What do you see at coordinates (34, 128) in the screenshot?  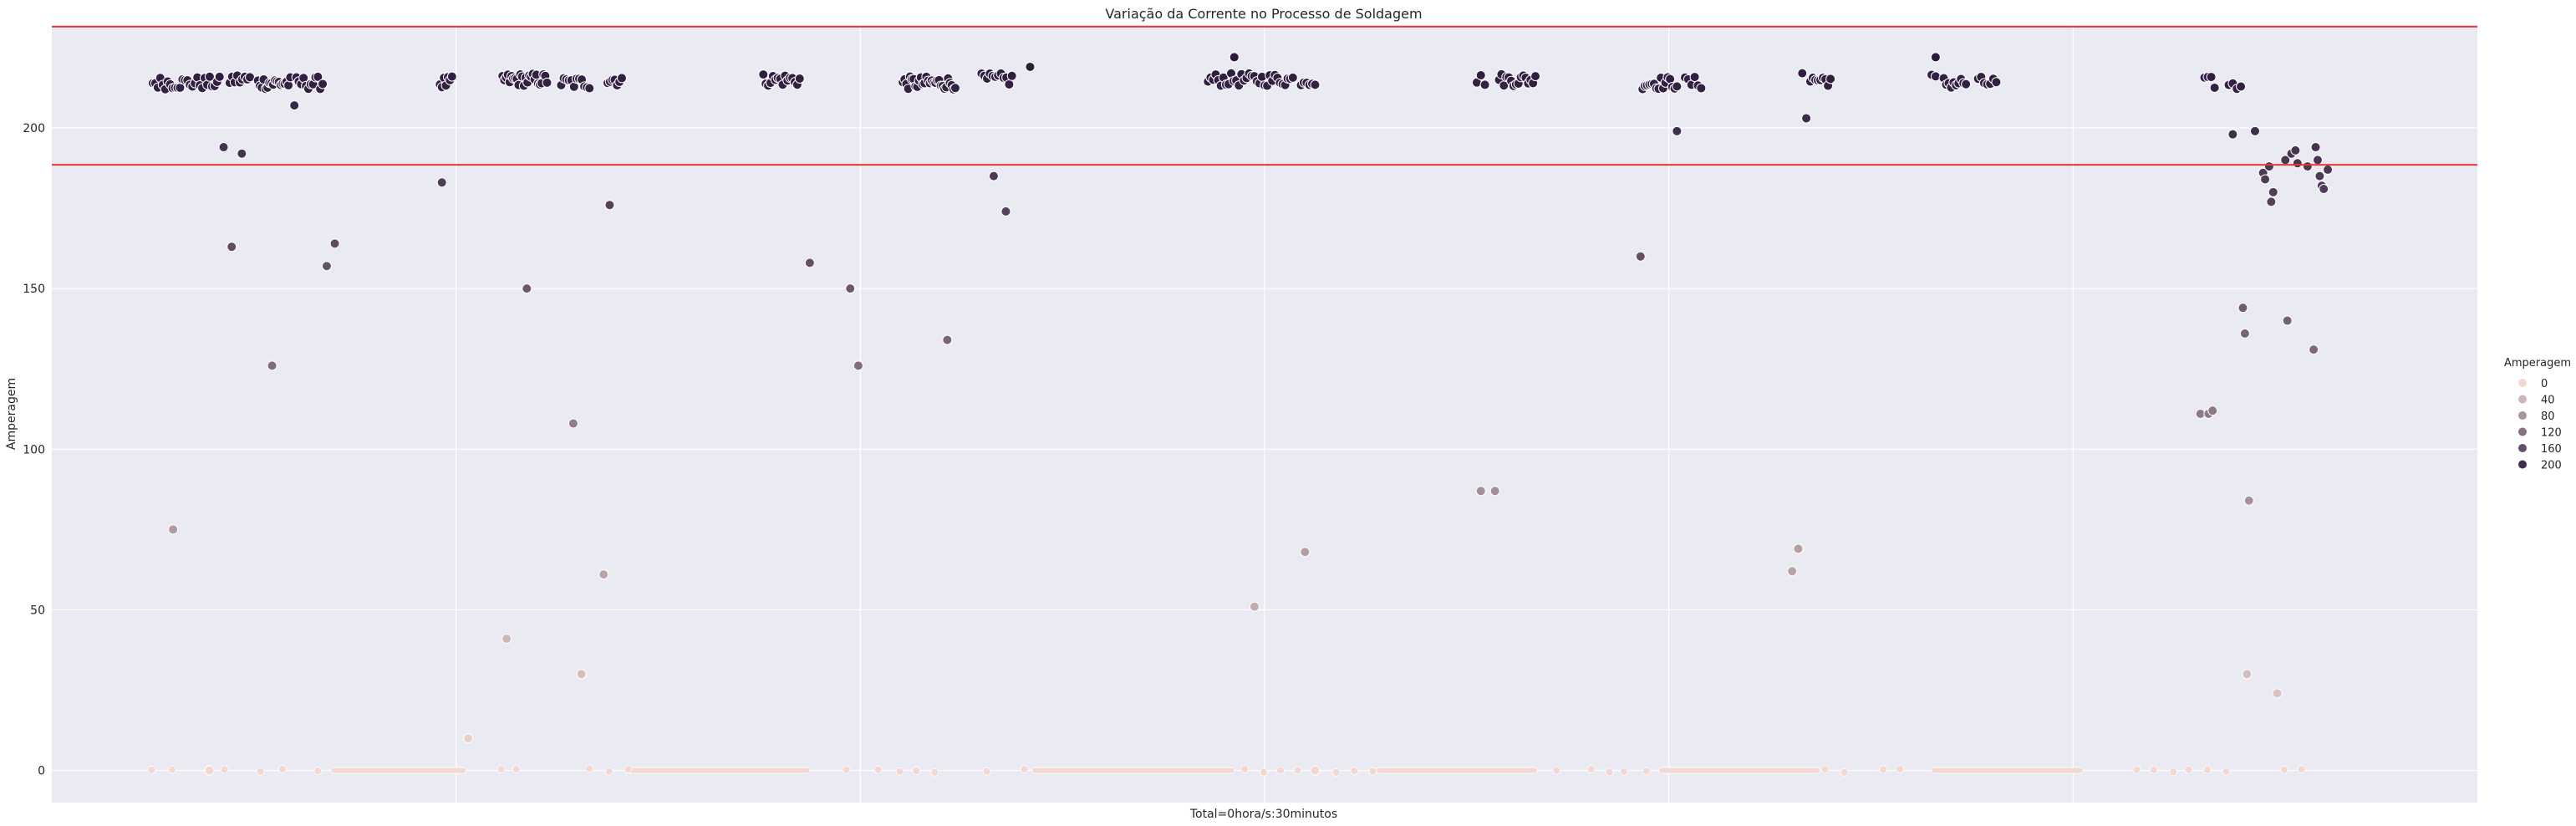 I see `y-tick-label: 200` at bounding box center [34, 128].